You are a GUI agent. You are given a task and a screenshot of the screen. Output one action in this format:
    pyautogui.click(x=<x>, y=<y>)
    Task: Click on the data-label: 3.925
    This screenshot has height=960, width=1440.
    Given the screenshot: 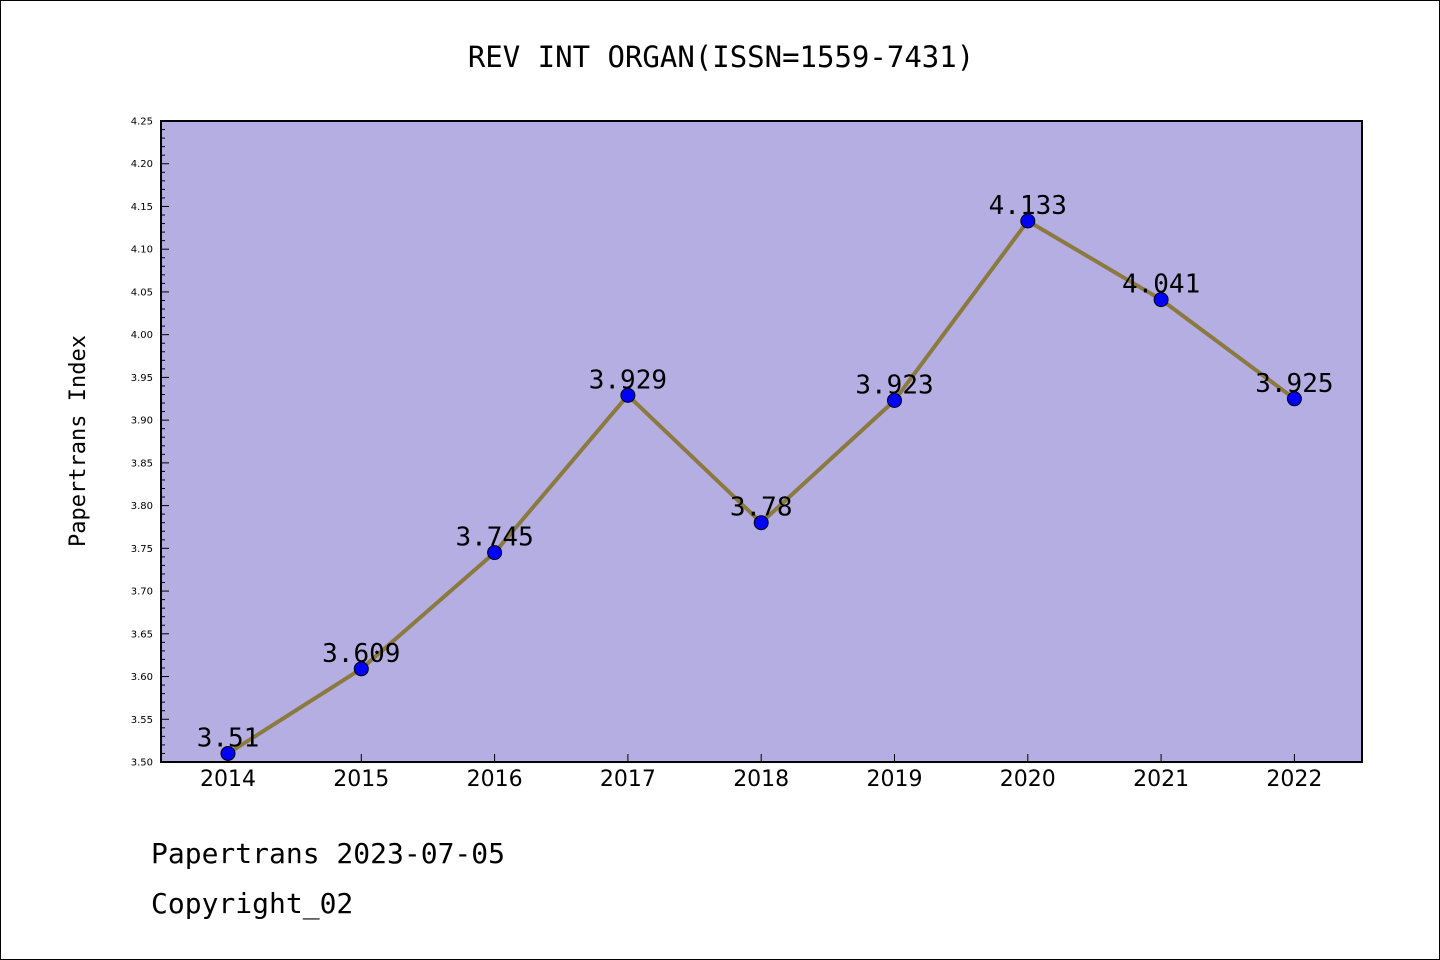 What is the action you would take?
    pyautogui.click(x=1294, y=384)
    